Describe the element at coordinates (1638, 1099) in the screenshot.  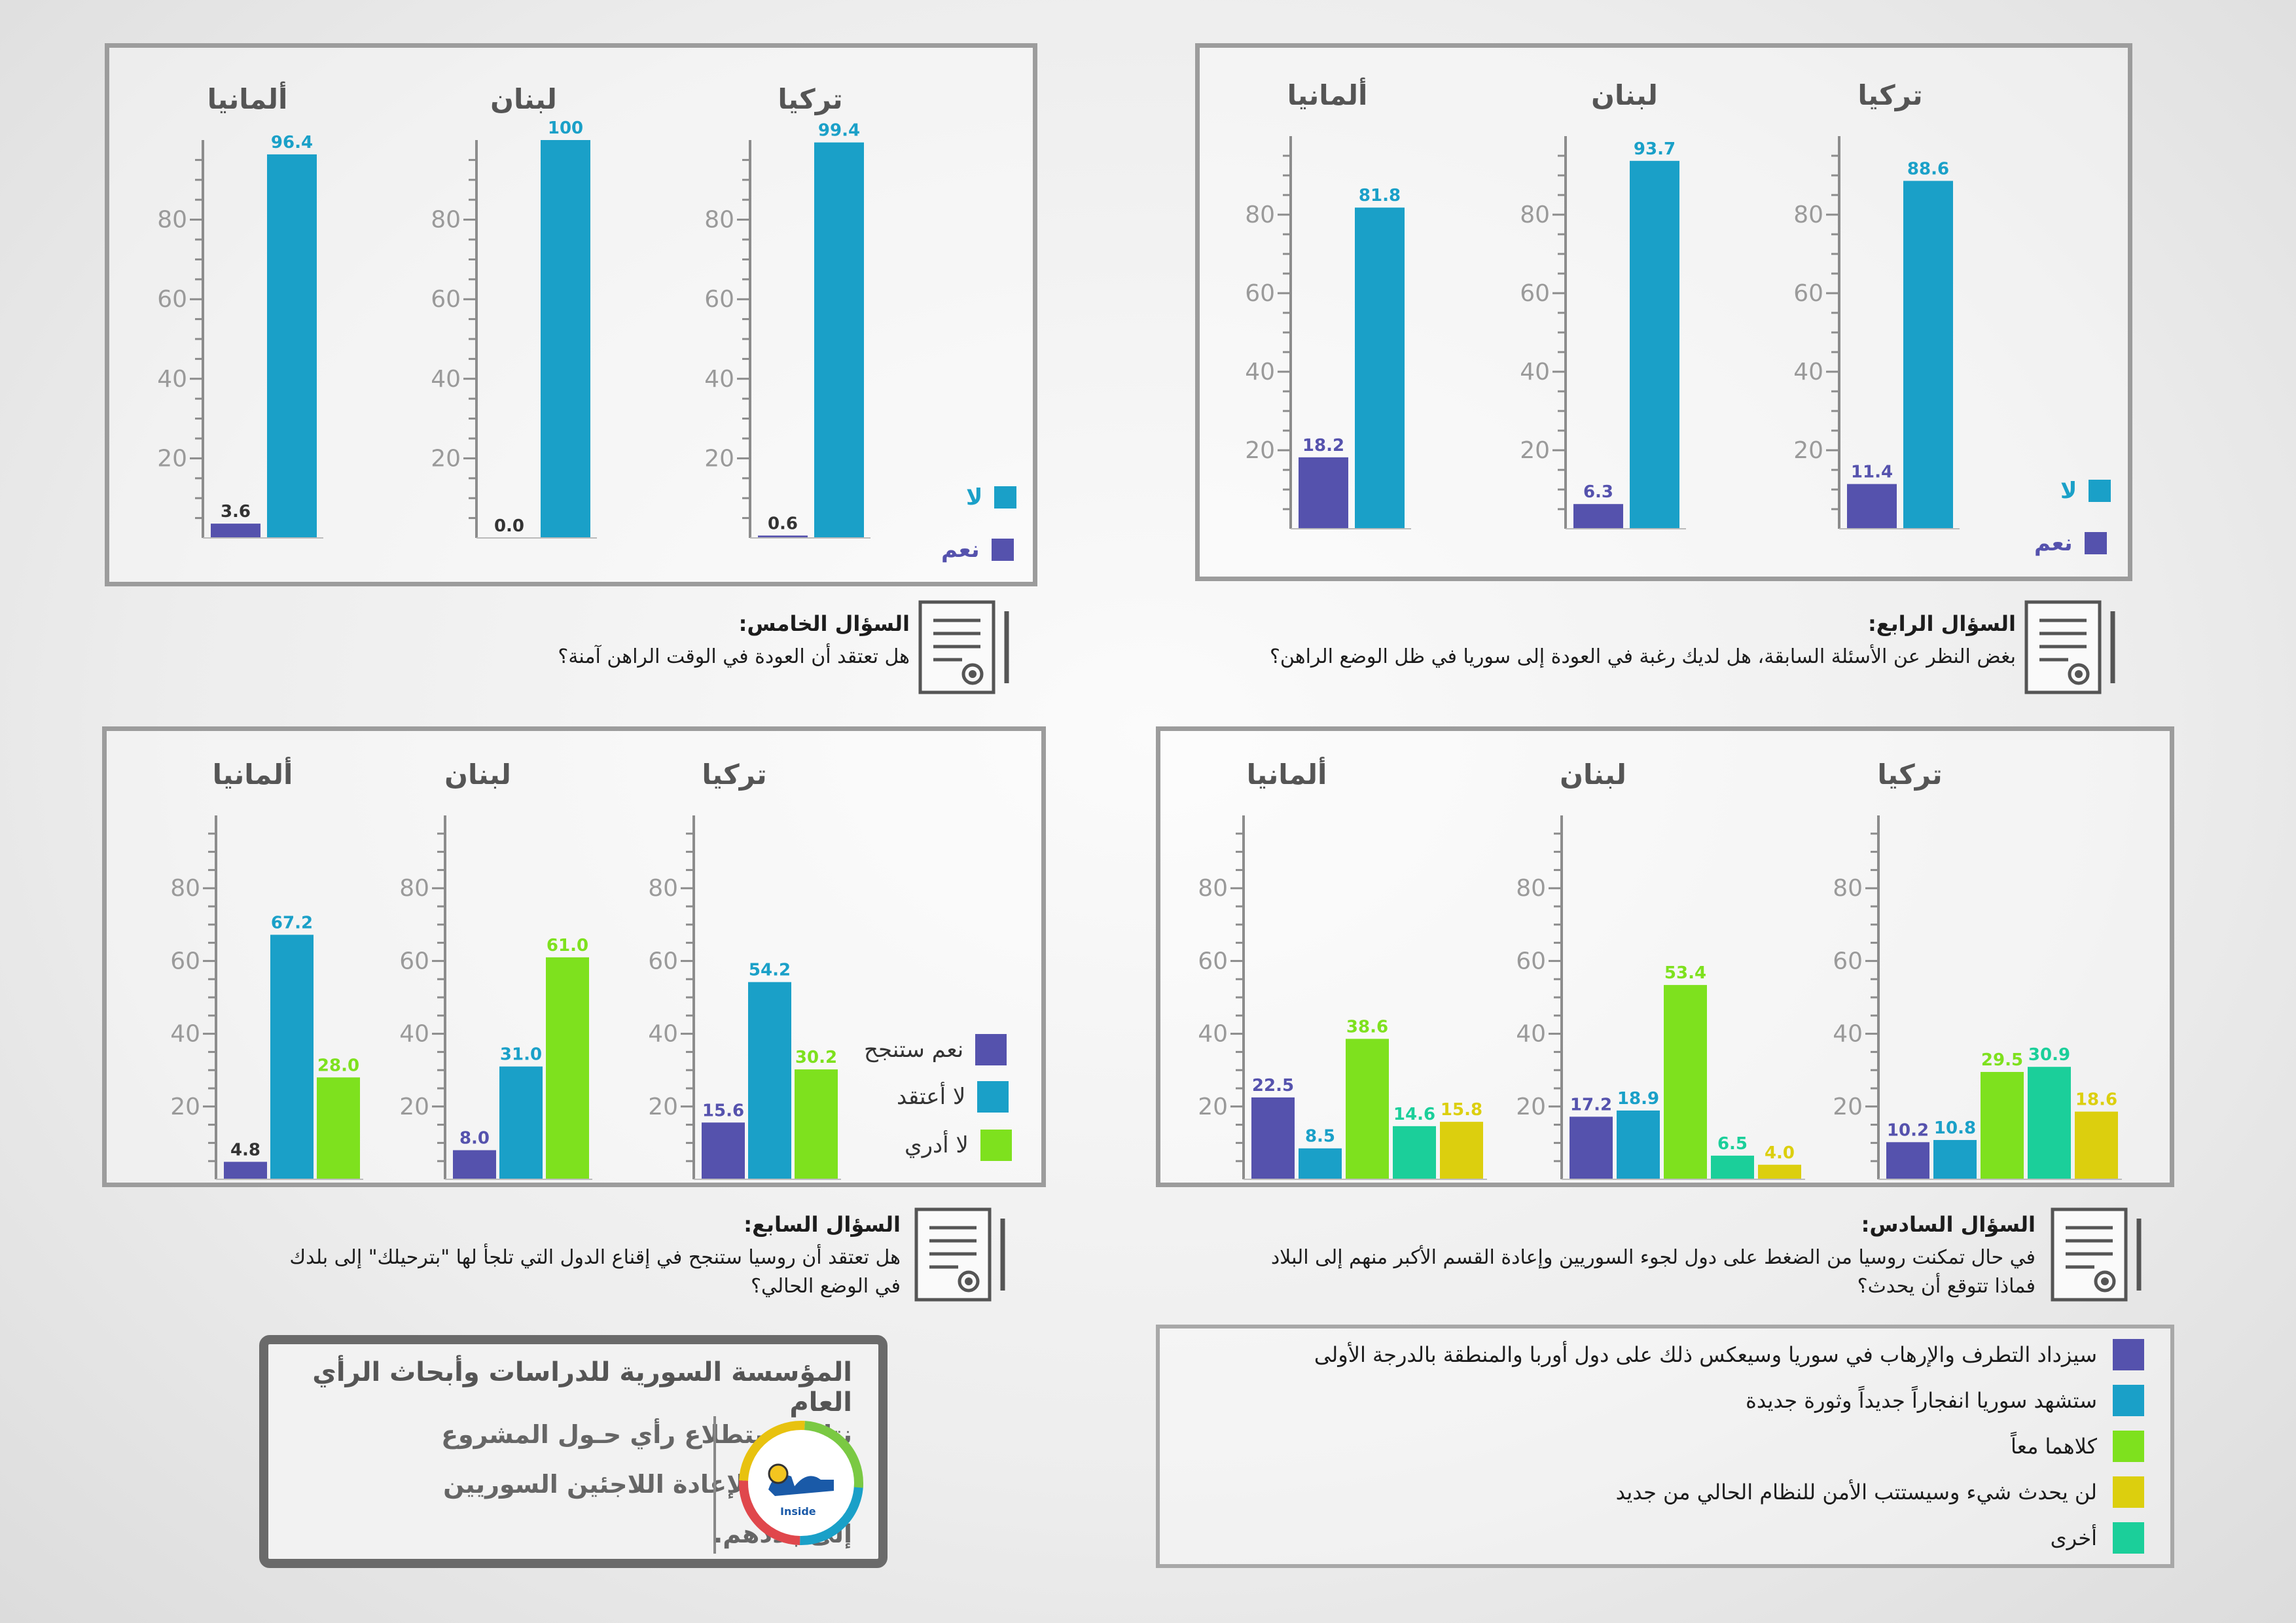
I see `data-label: 18.9` at that location.